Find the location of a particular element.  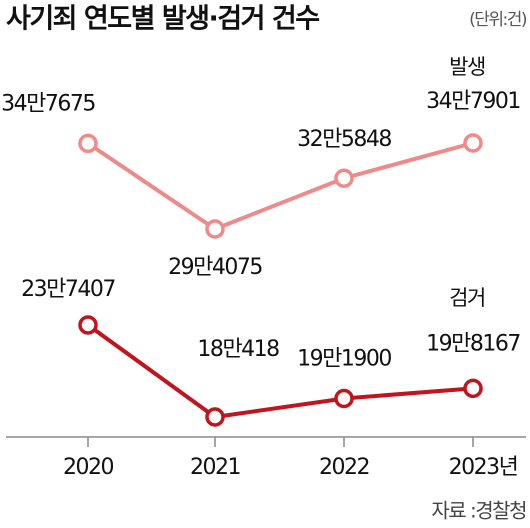

x-tick-label: 2020 is located at coordinates (88, 467).